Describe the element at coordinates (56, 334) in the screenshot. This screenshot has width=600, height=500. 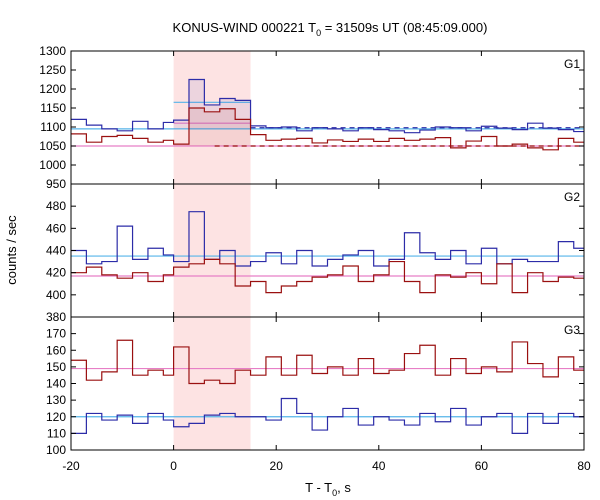
I see `g3-y-tick-label: 170` at that location.